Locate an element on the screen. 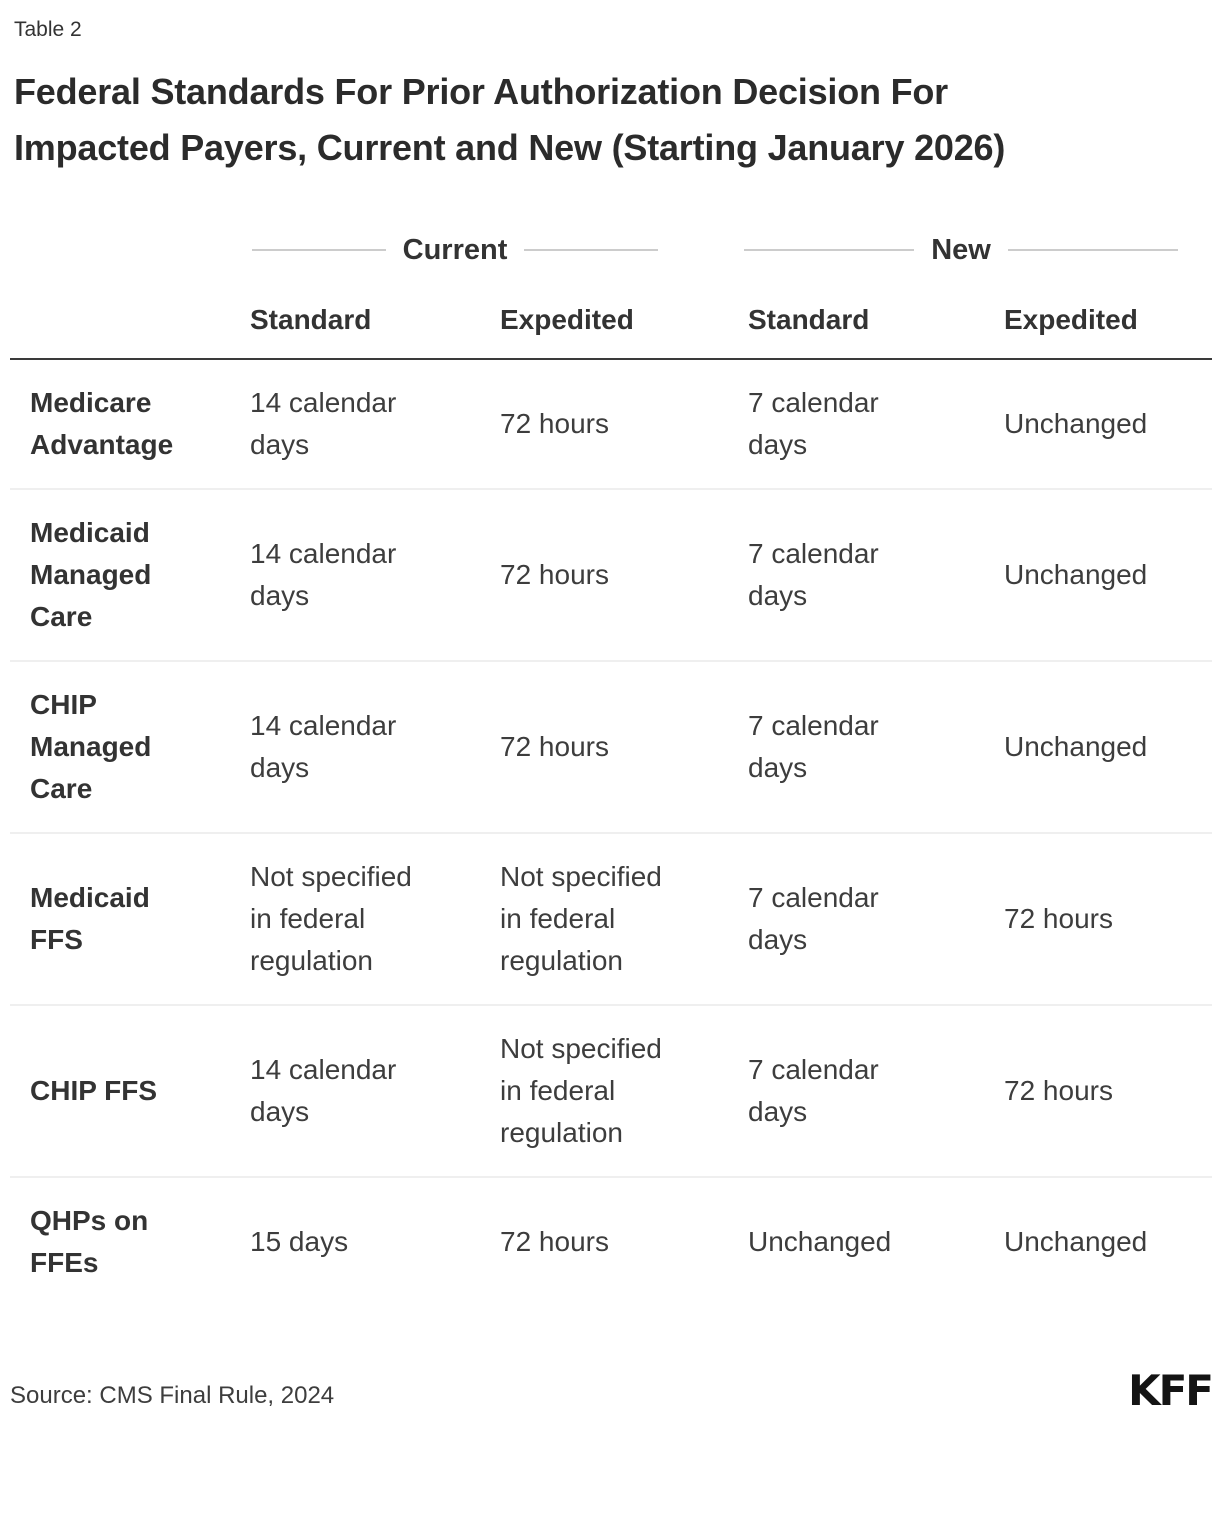 The image size is (1220, 1514). column-header-new-expedited: Expedited is located at coordinates (1071, 319).